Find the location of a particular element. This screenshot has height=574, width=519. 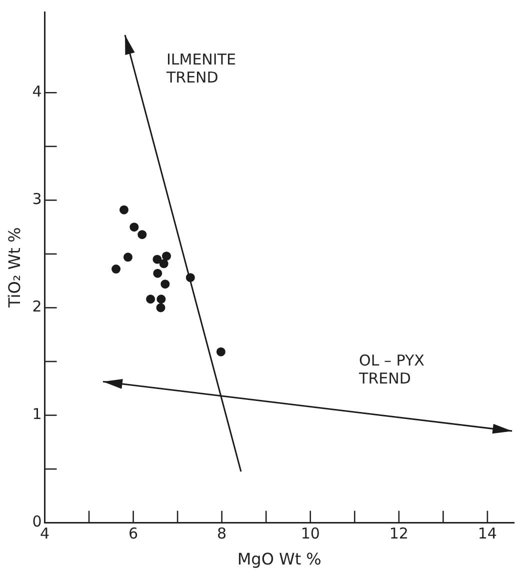

x-tick-label: 12 is located at coordinates (398, 533).